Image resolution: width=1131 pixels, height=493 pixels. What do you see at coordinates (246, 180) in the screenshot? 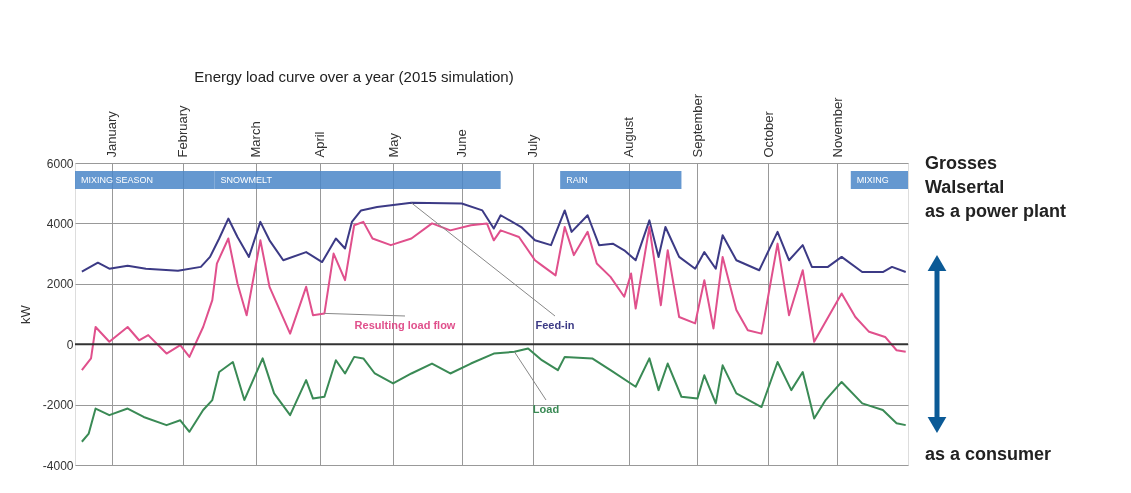
I see `band-label: SNOWMELT` at bounding box center [246, 180].